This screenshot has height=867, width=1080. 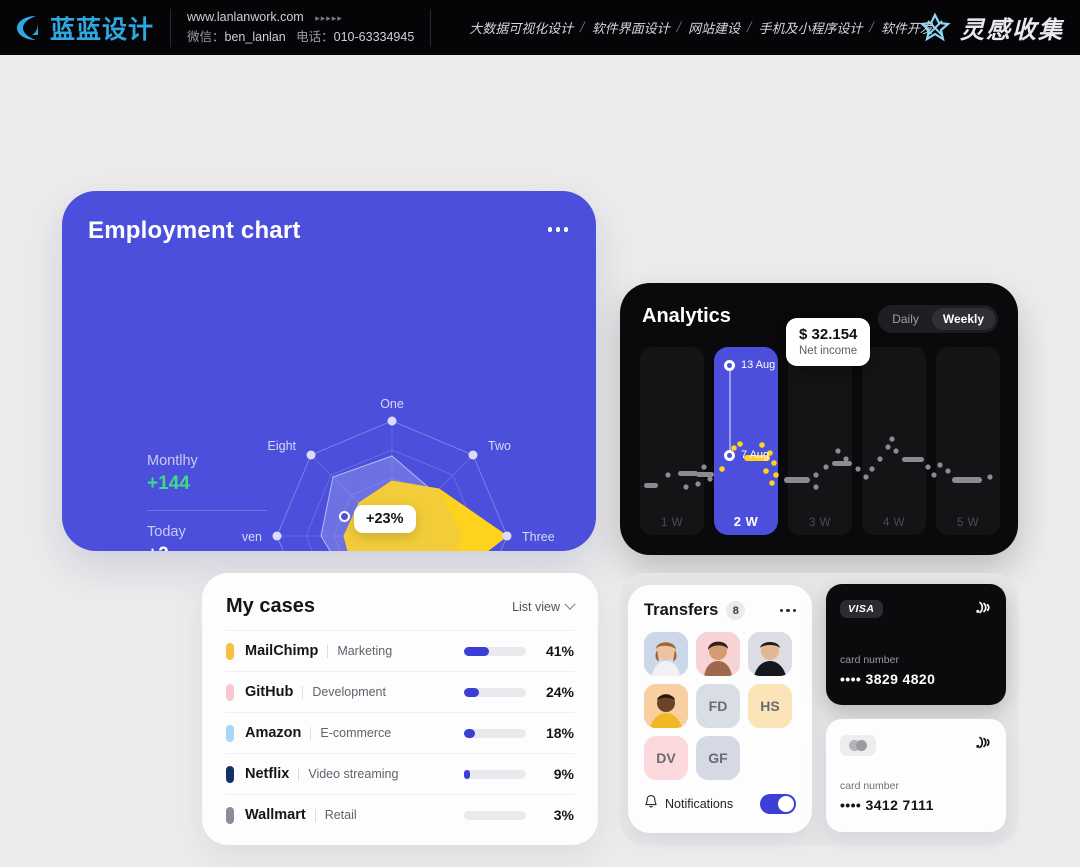 I want to click on table-row: Netflix Video streaming 9%, so click(x=400, y=773).